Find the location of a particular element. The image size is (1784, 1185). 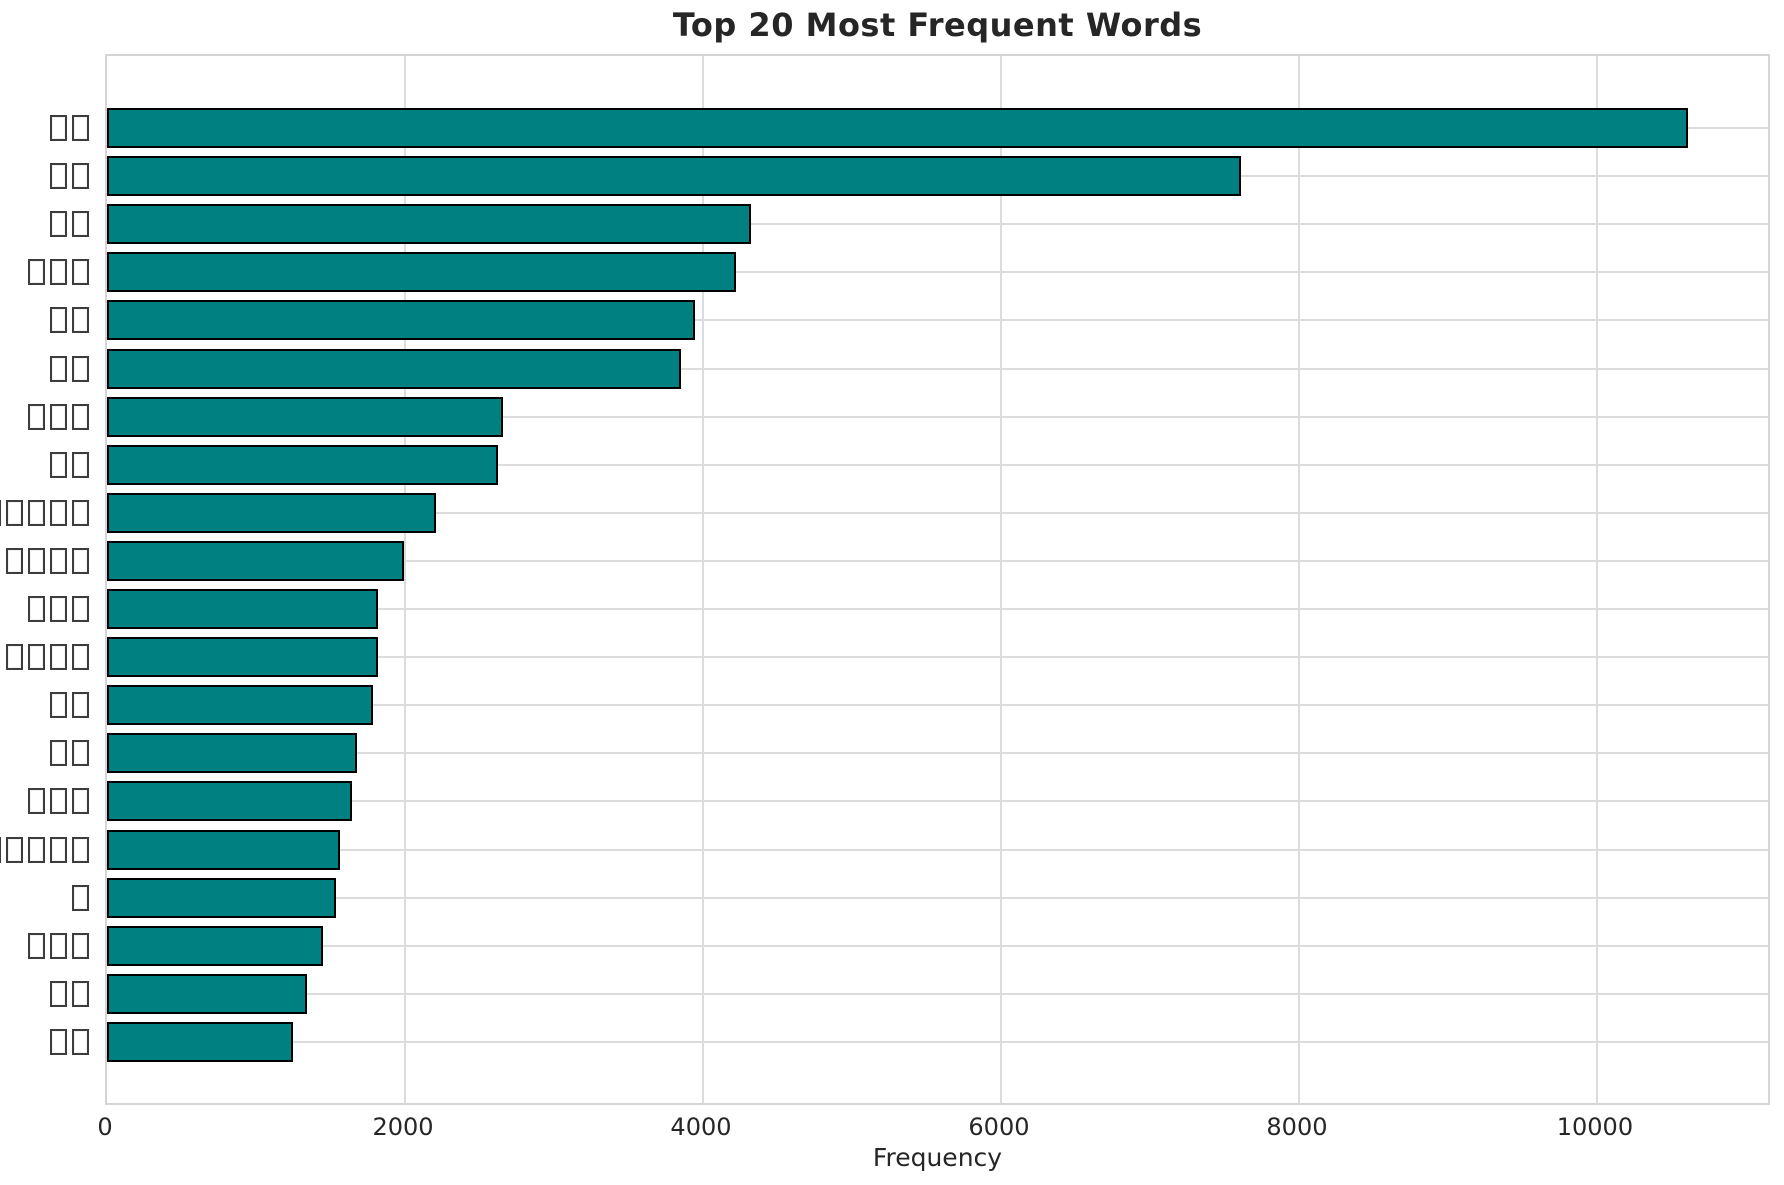

x-tick-label: 2000 is located at coordinates (403, 1127).